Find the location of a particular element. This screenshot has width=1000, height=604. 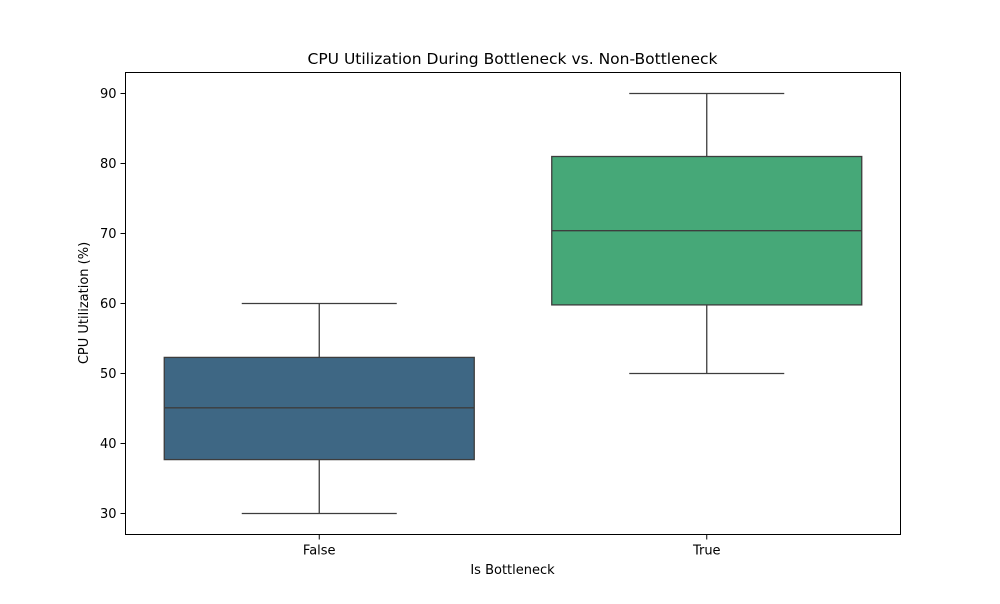

x-axis-label: Is Bottleneck is located at coordinates (512, 570).